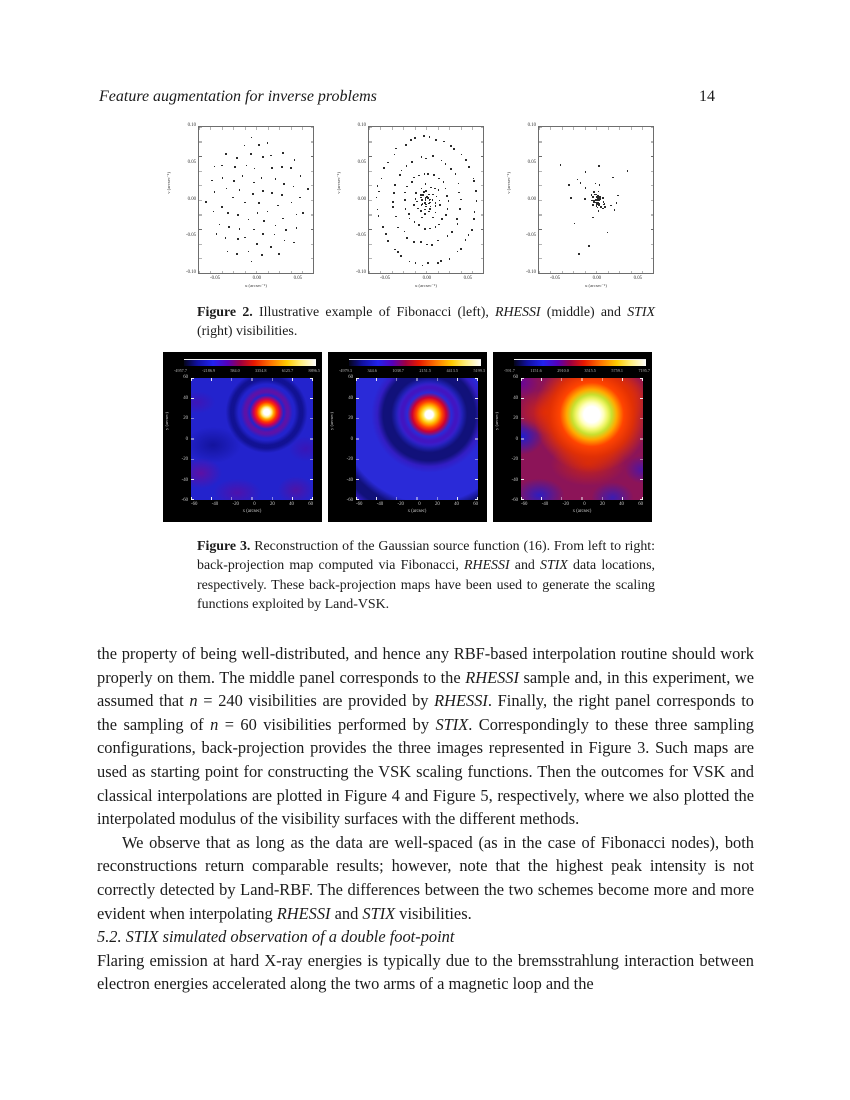 The width and height of the screenshot is (850, 1100). What do you see at coordinates (252, 511) in the screenshot?
I see `x-axis-label: x (arcsec)` at bounding box center [252, 511].